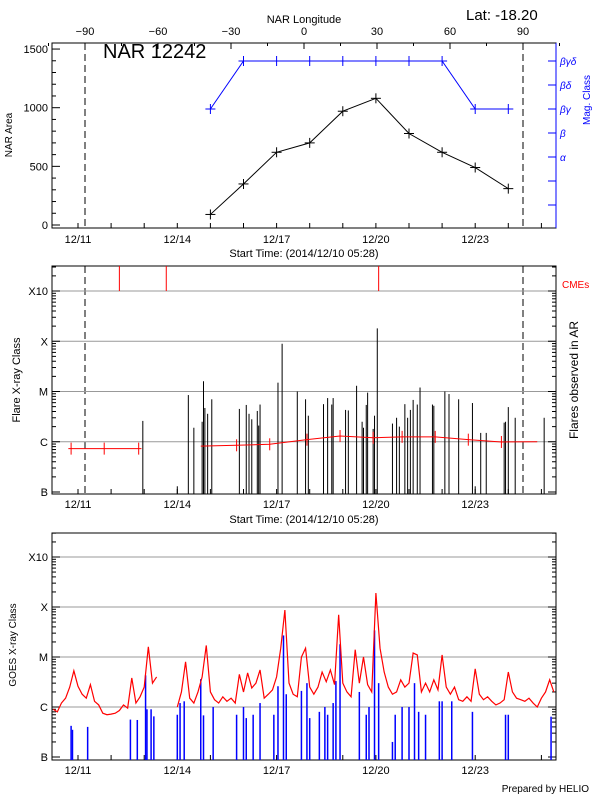 Image resolution: width=600 pixels, height=800 pixels. Describe the element at coordinates (575, 285) in the screenshot. I see `cmes-label: CMEs` at that location.